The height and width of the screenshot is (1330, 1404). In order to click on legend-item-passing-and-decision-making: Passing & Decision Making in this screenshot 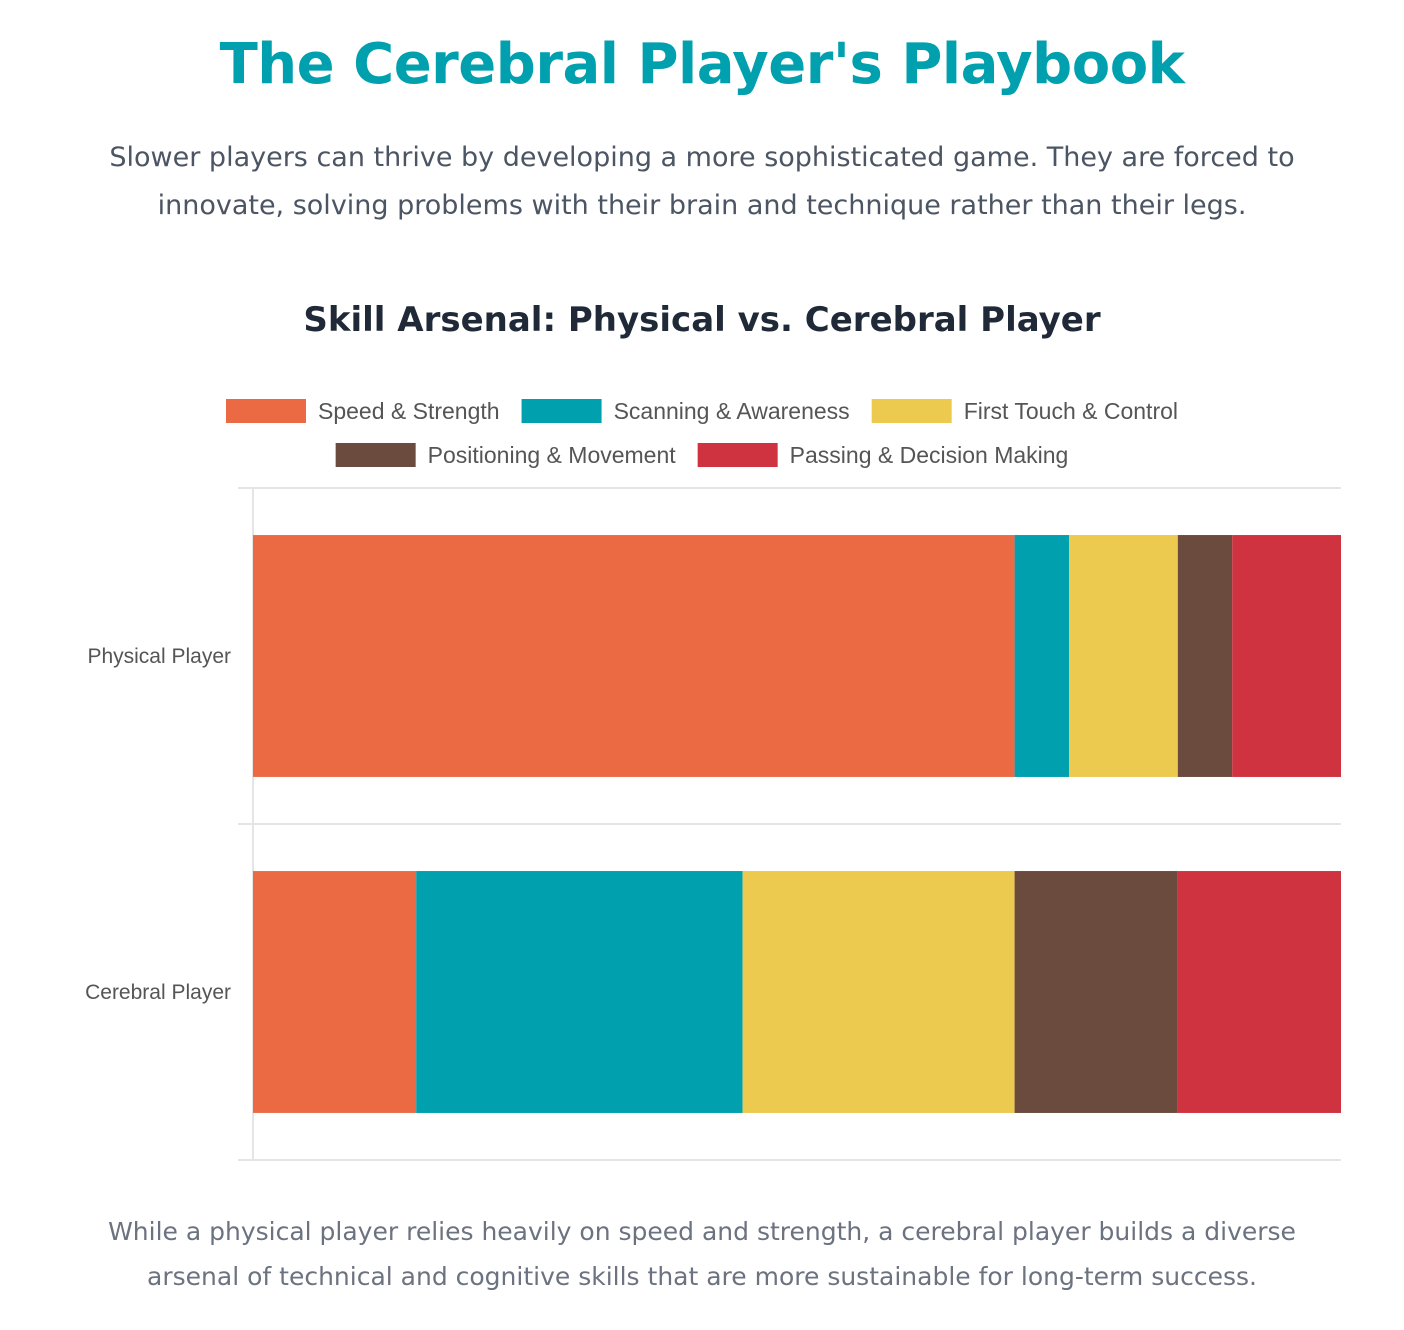, I will do `click(883, 455)`.